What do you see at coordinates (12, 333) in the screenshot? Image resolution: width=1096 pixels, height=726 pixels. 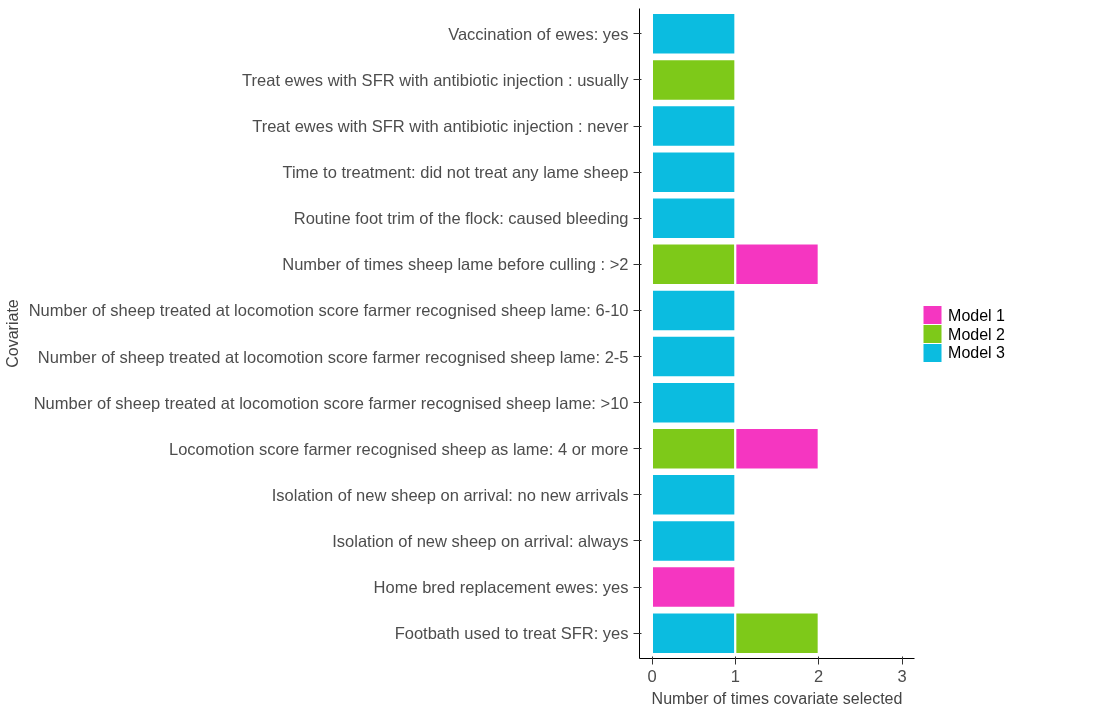 I see `y-axis-title: Covariate` at bounding box center [12, 333].